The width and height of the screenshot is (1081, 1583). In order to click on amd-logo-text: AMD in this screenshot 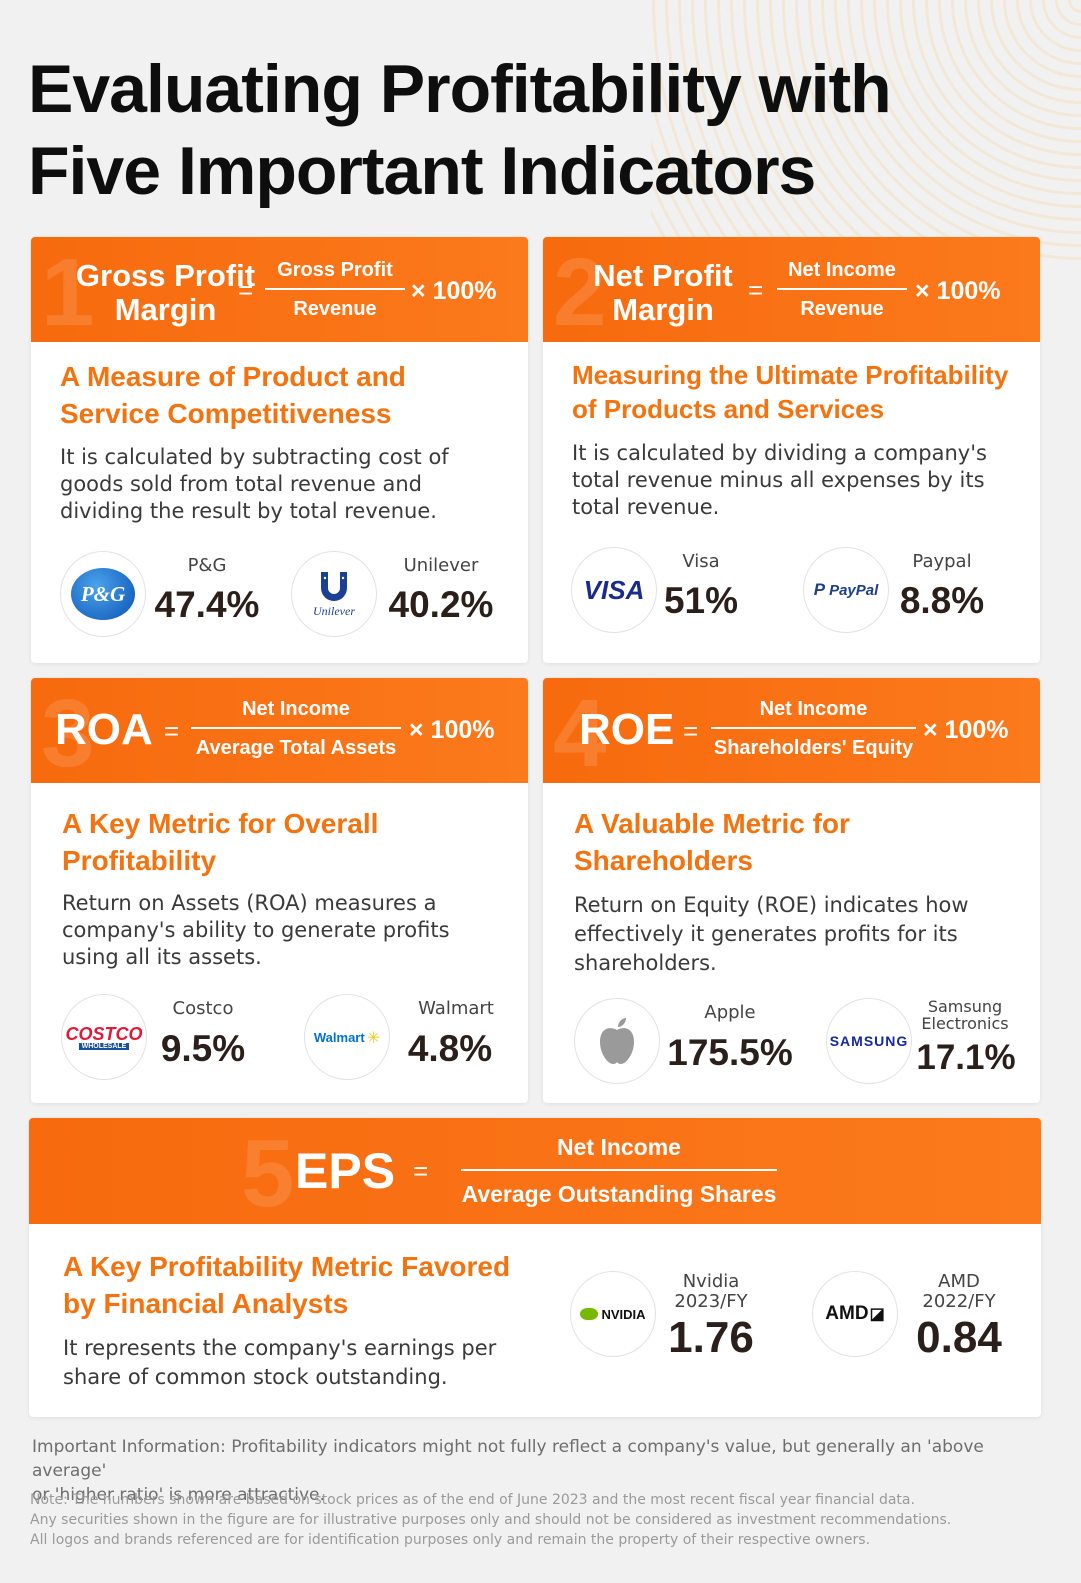, I will do `click(847, 1313)`.